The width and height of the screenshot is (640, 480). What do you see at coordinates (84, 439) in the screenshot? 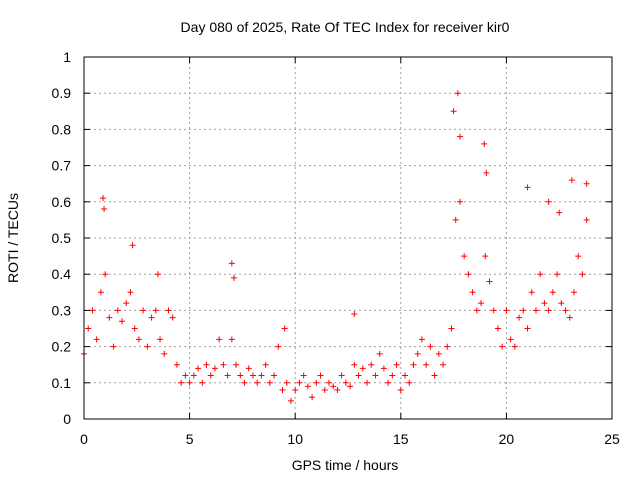
I see `x-tick-label: 0` at bounding box center [84, 439].